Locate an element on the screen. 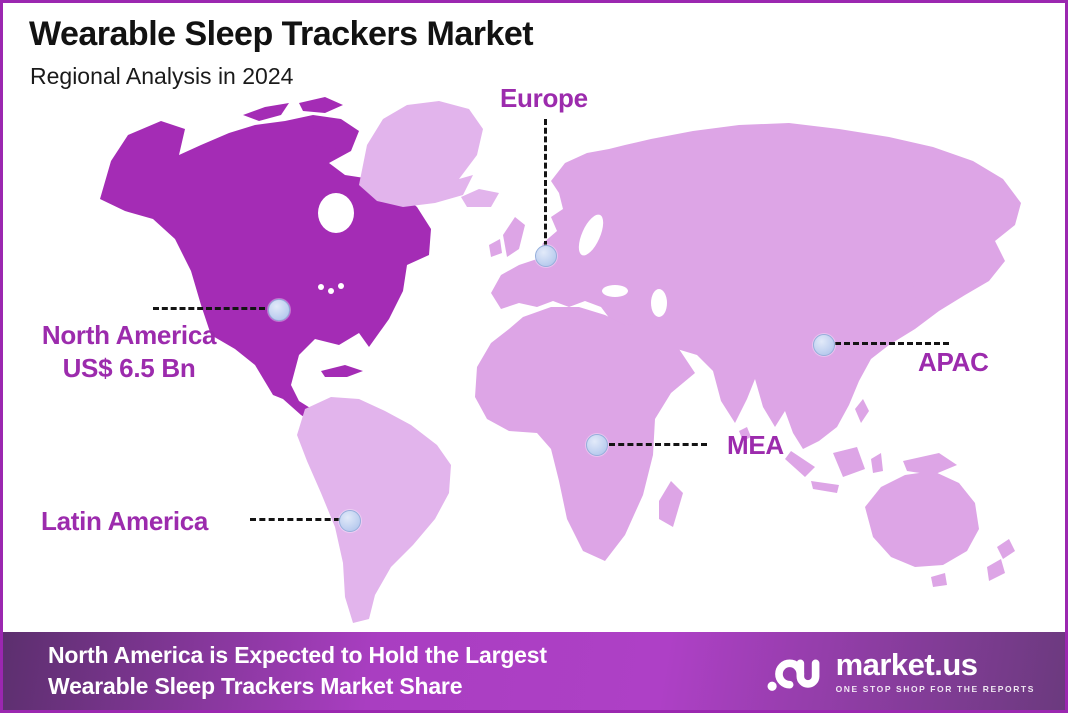 The height and width of the screenshot is (713, 1068). marker-mea is located at coordinates (597, 445).